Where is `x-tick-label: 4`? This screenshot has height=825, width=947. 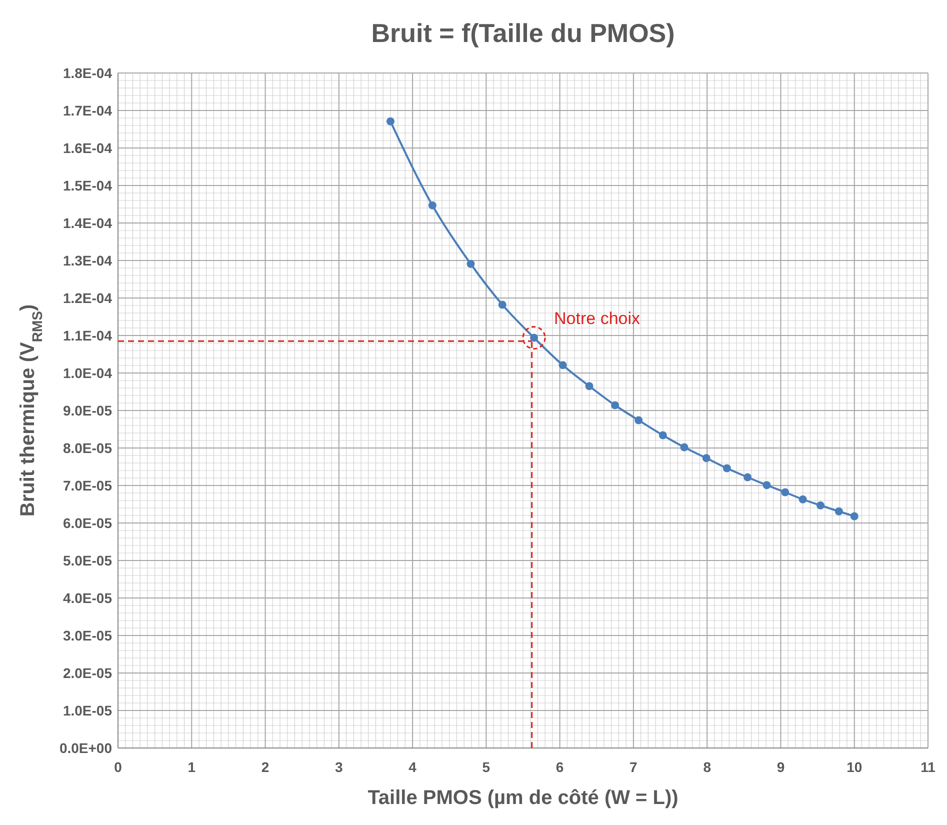 x-tick-label: 4 is located at coordinates (412, 767).